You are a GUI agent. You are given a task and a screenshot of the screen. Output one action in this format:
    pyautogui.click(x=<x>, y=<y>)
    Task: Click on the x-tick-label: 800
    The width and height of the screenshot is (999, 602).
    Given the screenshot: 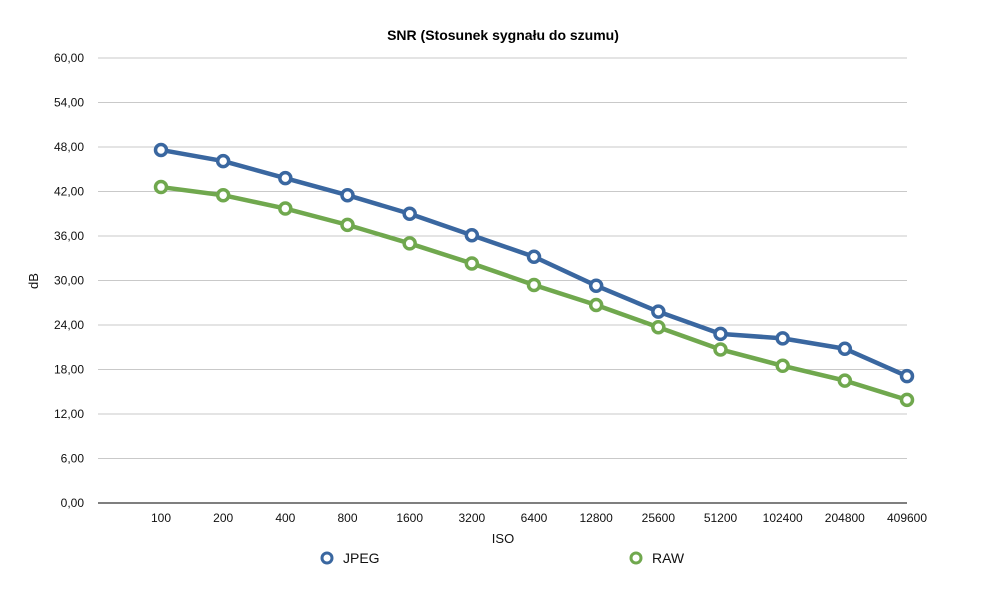 What is the action you would take?
    pyautogui.click(x=347, y=518)
    